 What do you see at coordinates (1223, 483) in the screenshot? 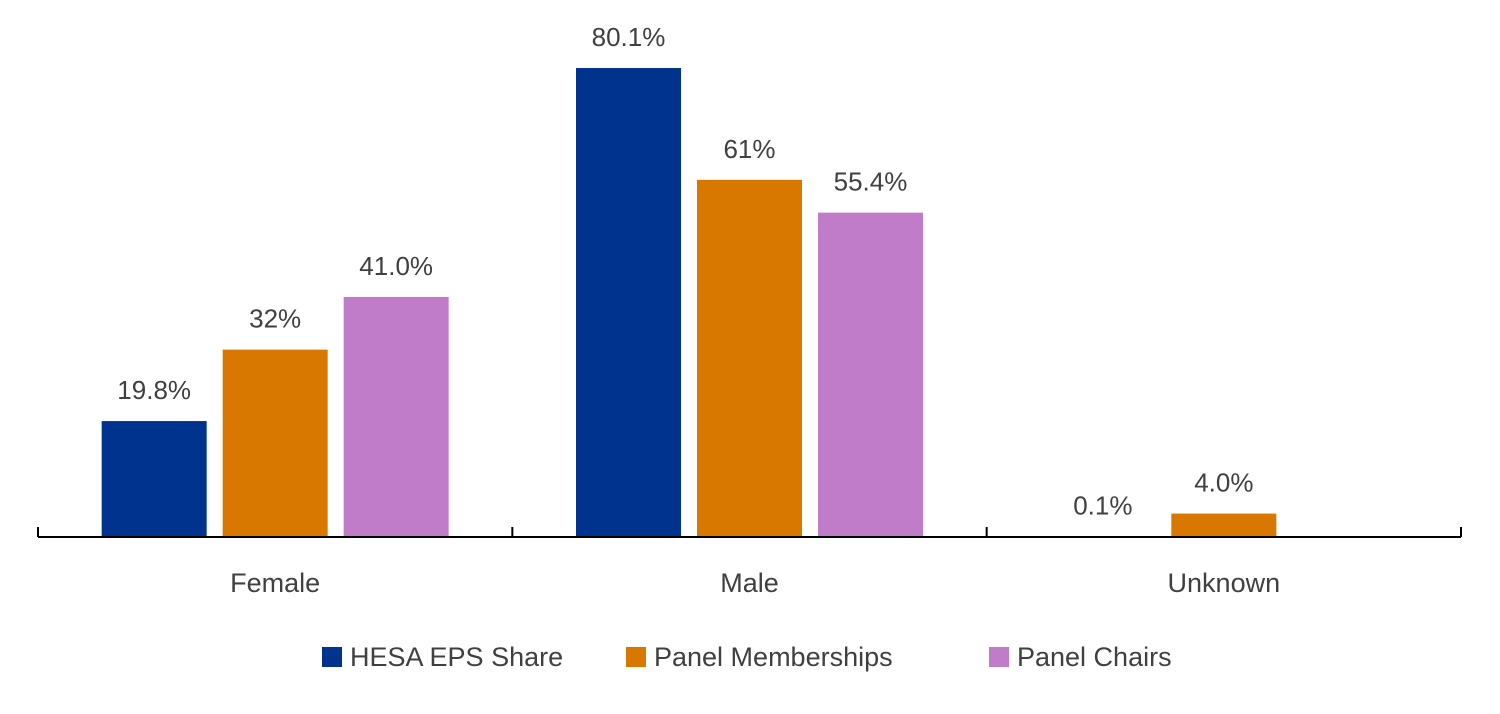
I see `data-label: 4.0%` at bounding box center [1223, 483].